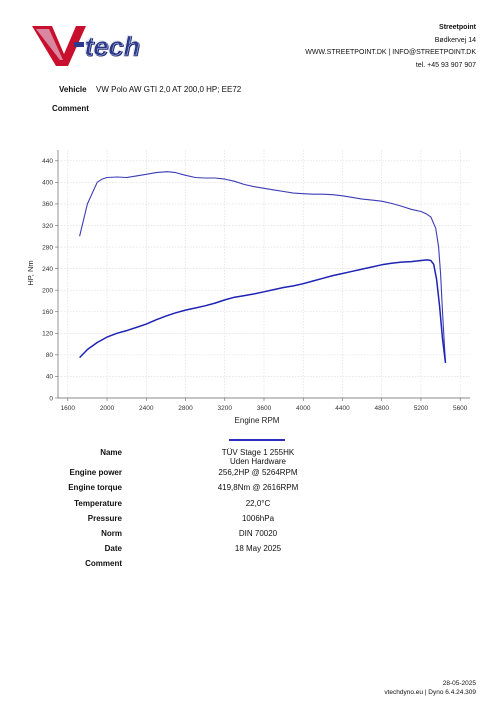 The width and height of the screenshot is (500, 707). Describe the element at coordinates (111, 533) in the screenshot. I see `info-label: Norm` at that location.